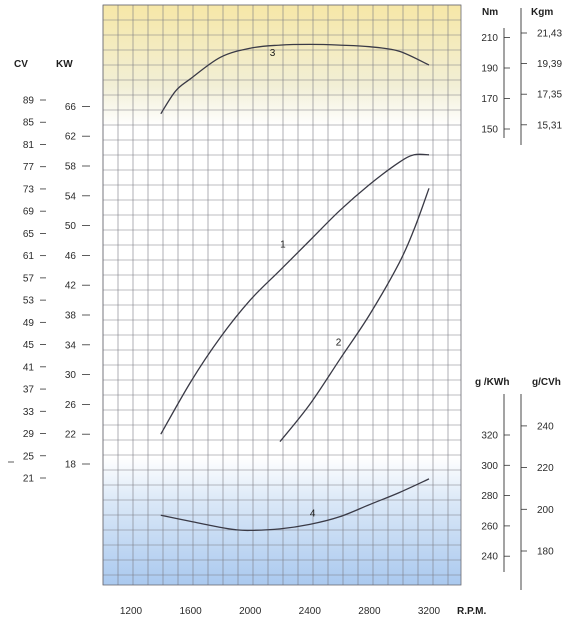 This screenshot has height=620, width=575. I want to click on cv-tick-label: 49, so click(29, 323).